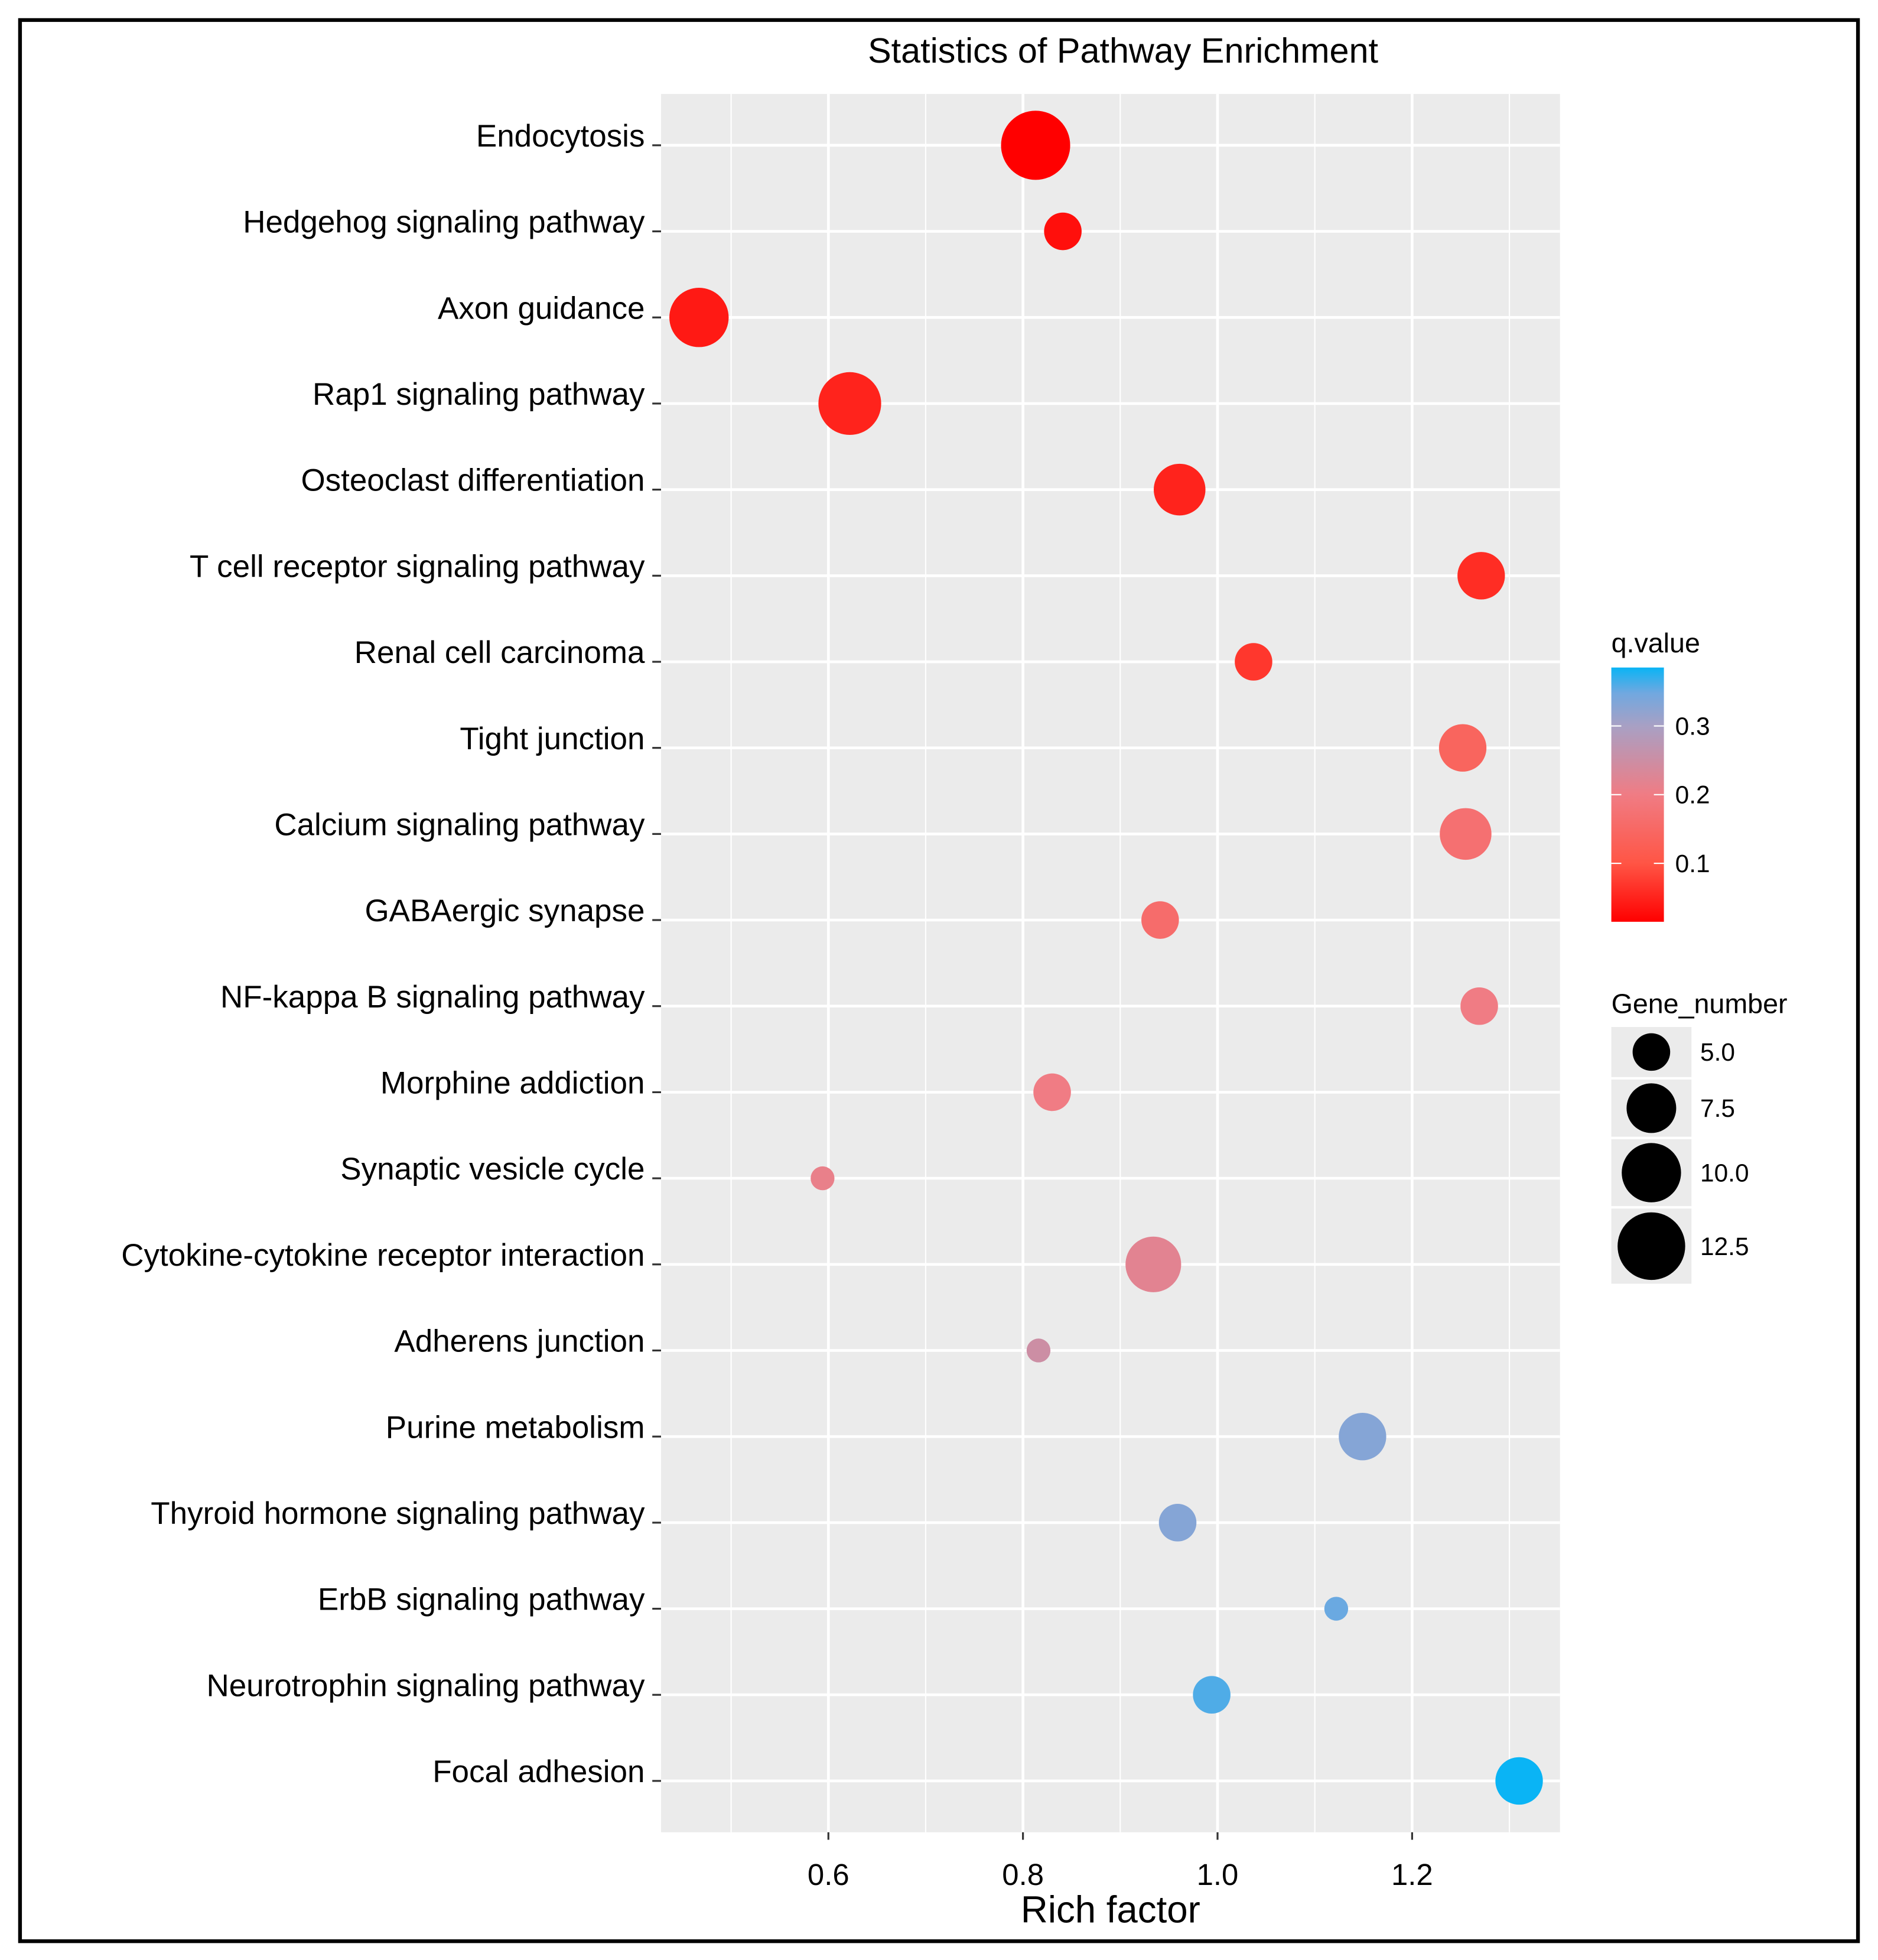 The height and width of the screenshot is (1960, 1878). Describe the element at coordinates (1700, 1004) in the screenshot. I see `size-legend-title: Gene_number` at that location.